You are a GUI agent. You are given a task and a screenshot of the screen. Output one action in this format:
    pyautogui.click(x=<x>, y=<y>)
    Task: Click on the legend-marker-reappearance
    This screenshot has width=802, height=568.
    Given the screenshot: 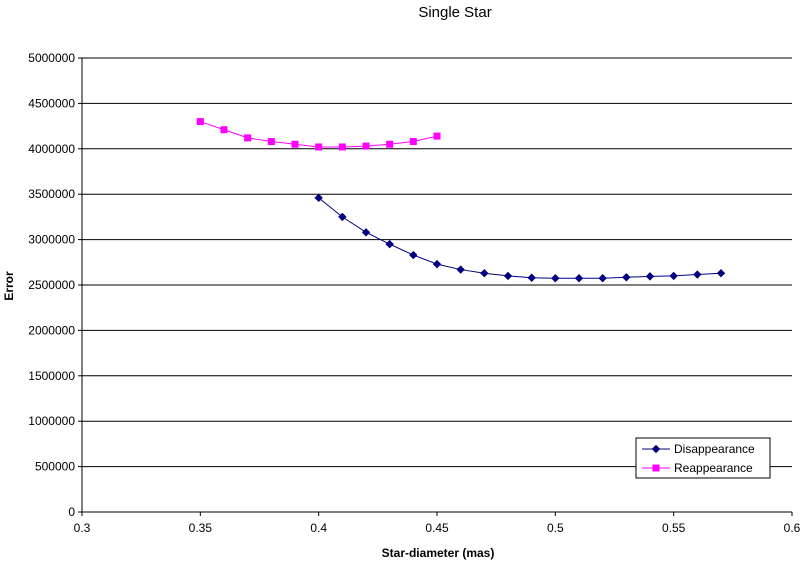 What is the action you would take?
    pyautogui.click(x=656, y=468)
    